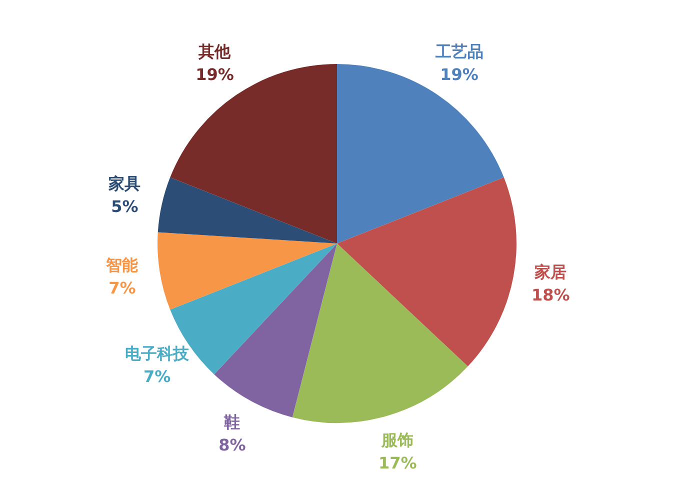 Image resolution: width=674 pixels, height=487 pixels. I want to click on data-label: 17%, so click(397, 463).